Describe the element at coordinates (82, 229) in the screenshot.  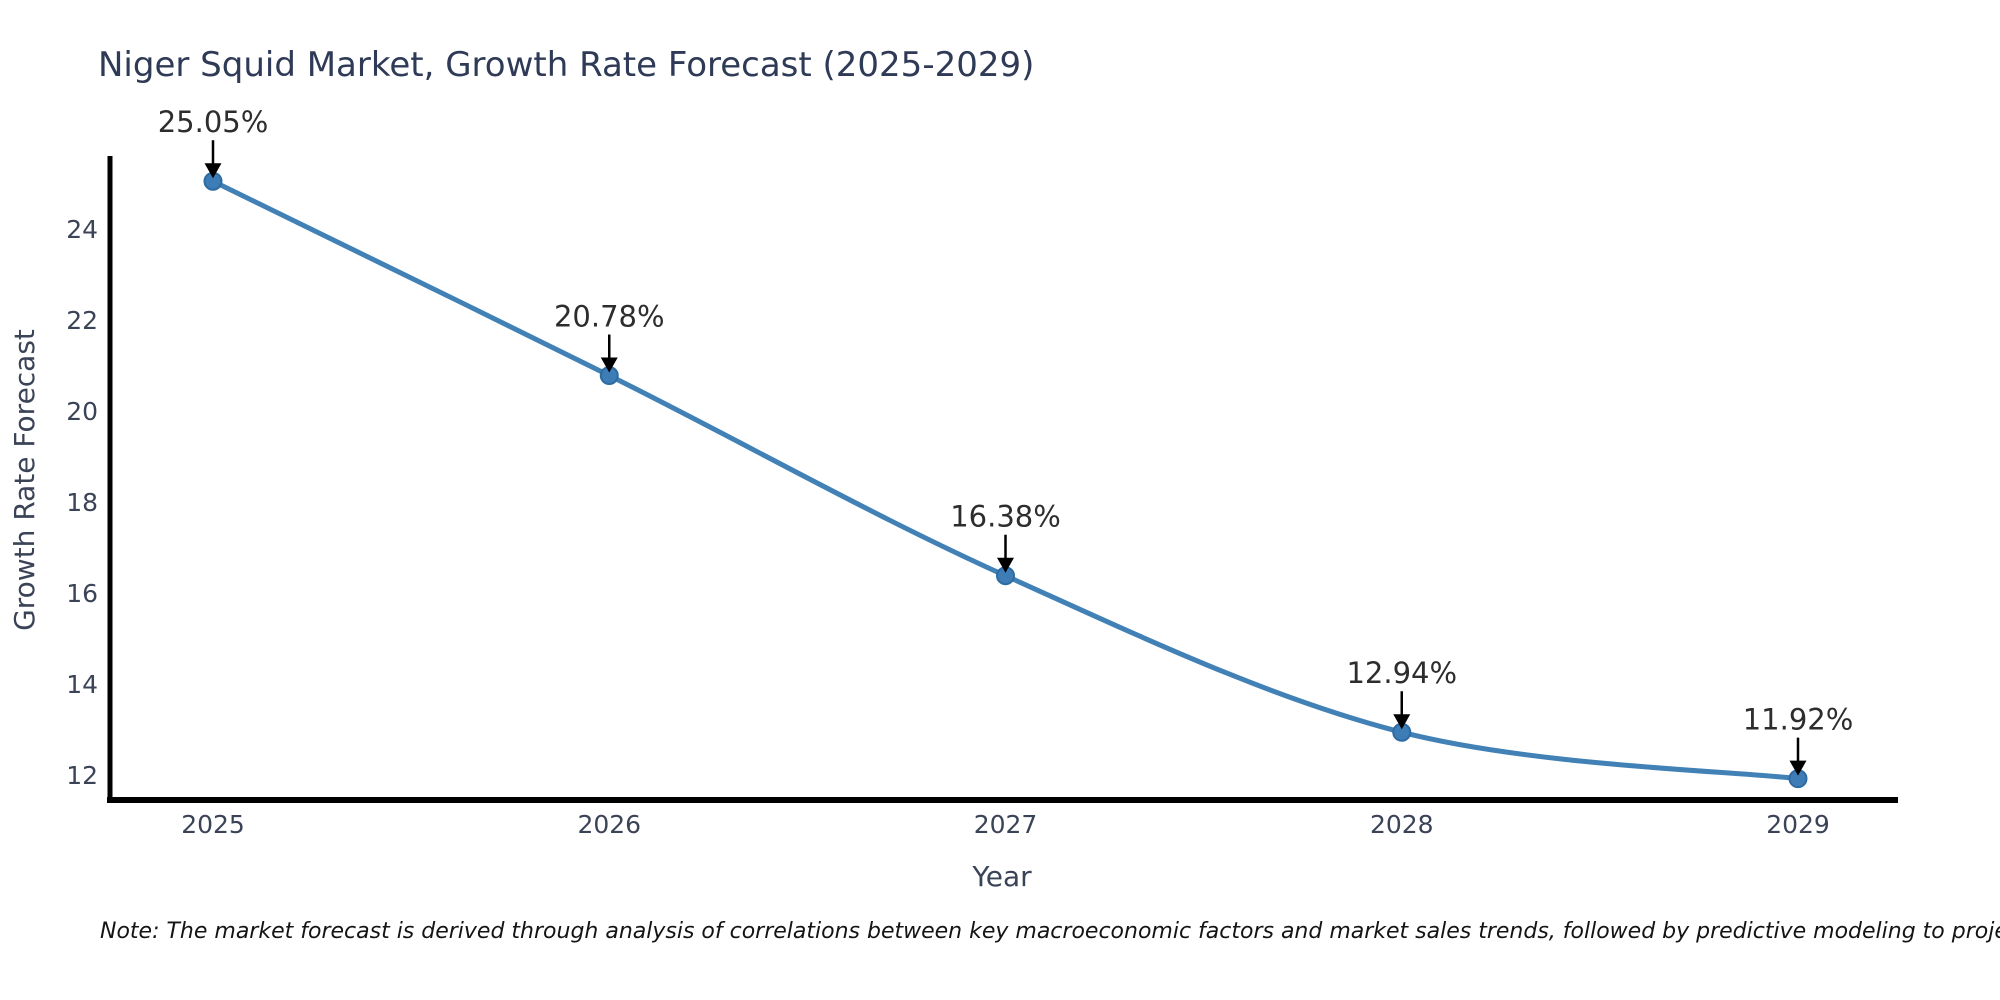
I see `y-tick-label: 24` at that location.